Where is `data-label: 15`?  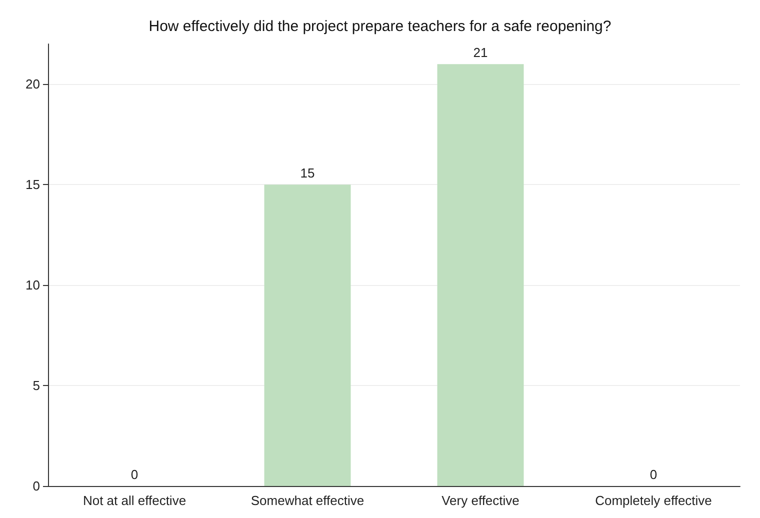 data-label: 15 is located at coordinates (307, 173).